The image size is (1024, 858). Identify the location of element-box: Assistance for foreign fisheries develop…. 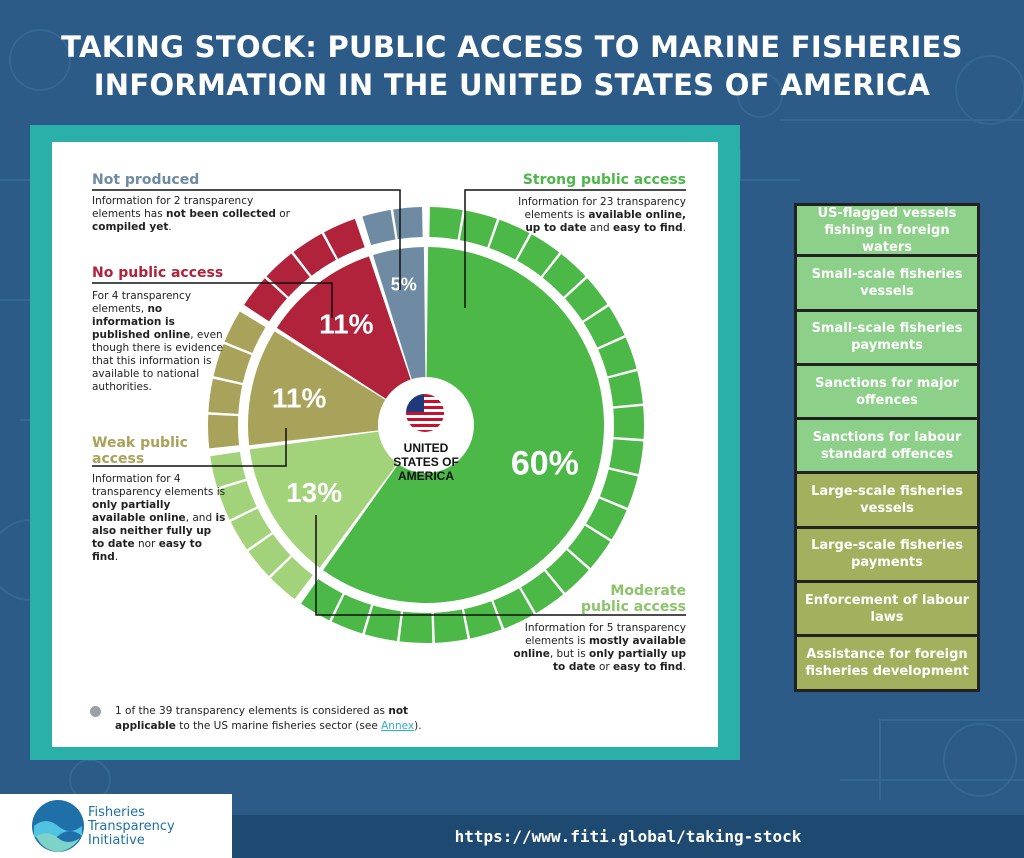
(887, 664).